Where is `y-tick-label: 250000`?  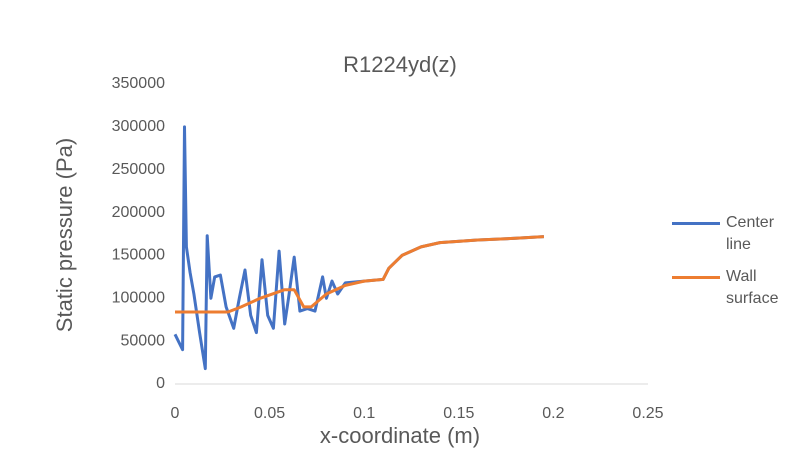 y-tick-label: 250000 is located at coordinates (138, 169).